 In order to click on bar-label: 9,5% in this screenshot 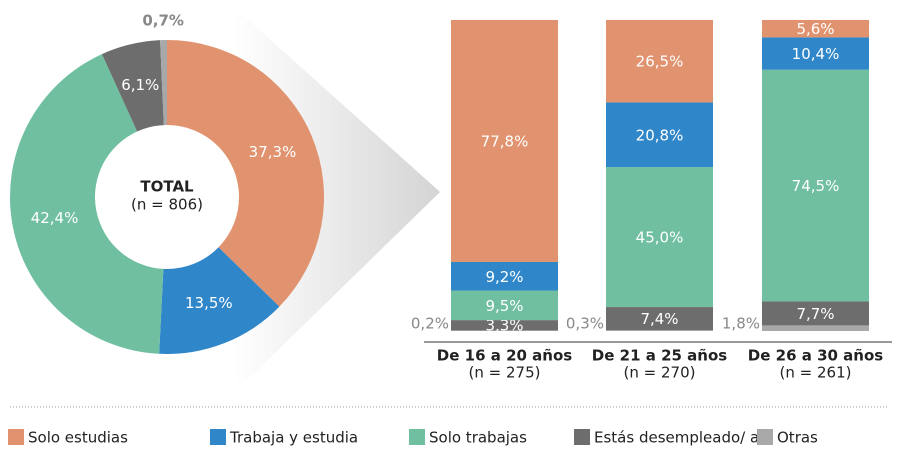, I will do `click(504, 306)`.